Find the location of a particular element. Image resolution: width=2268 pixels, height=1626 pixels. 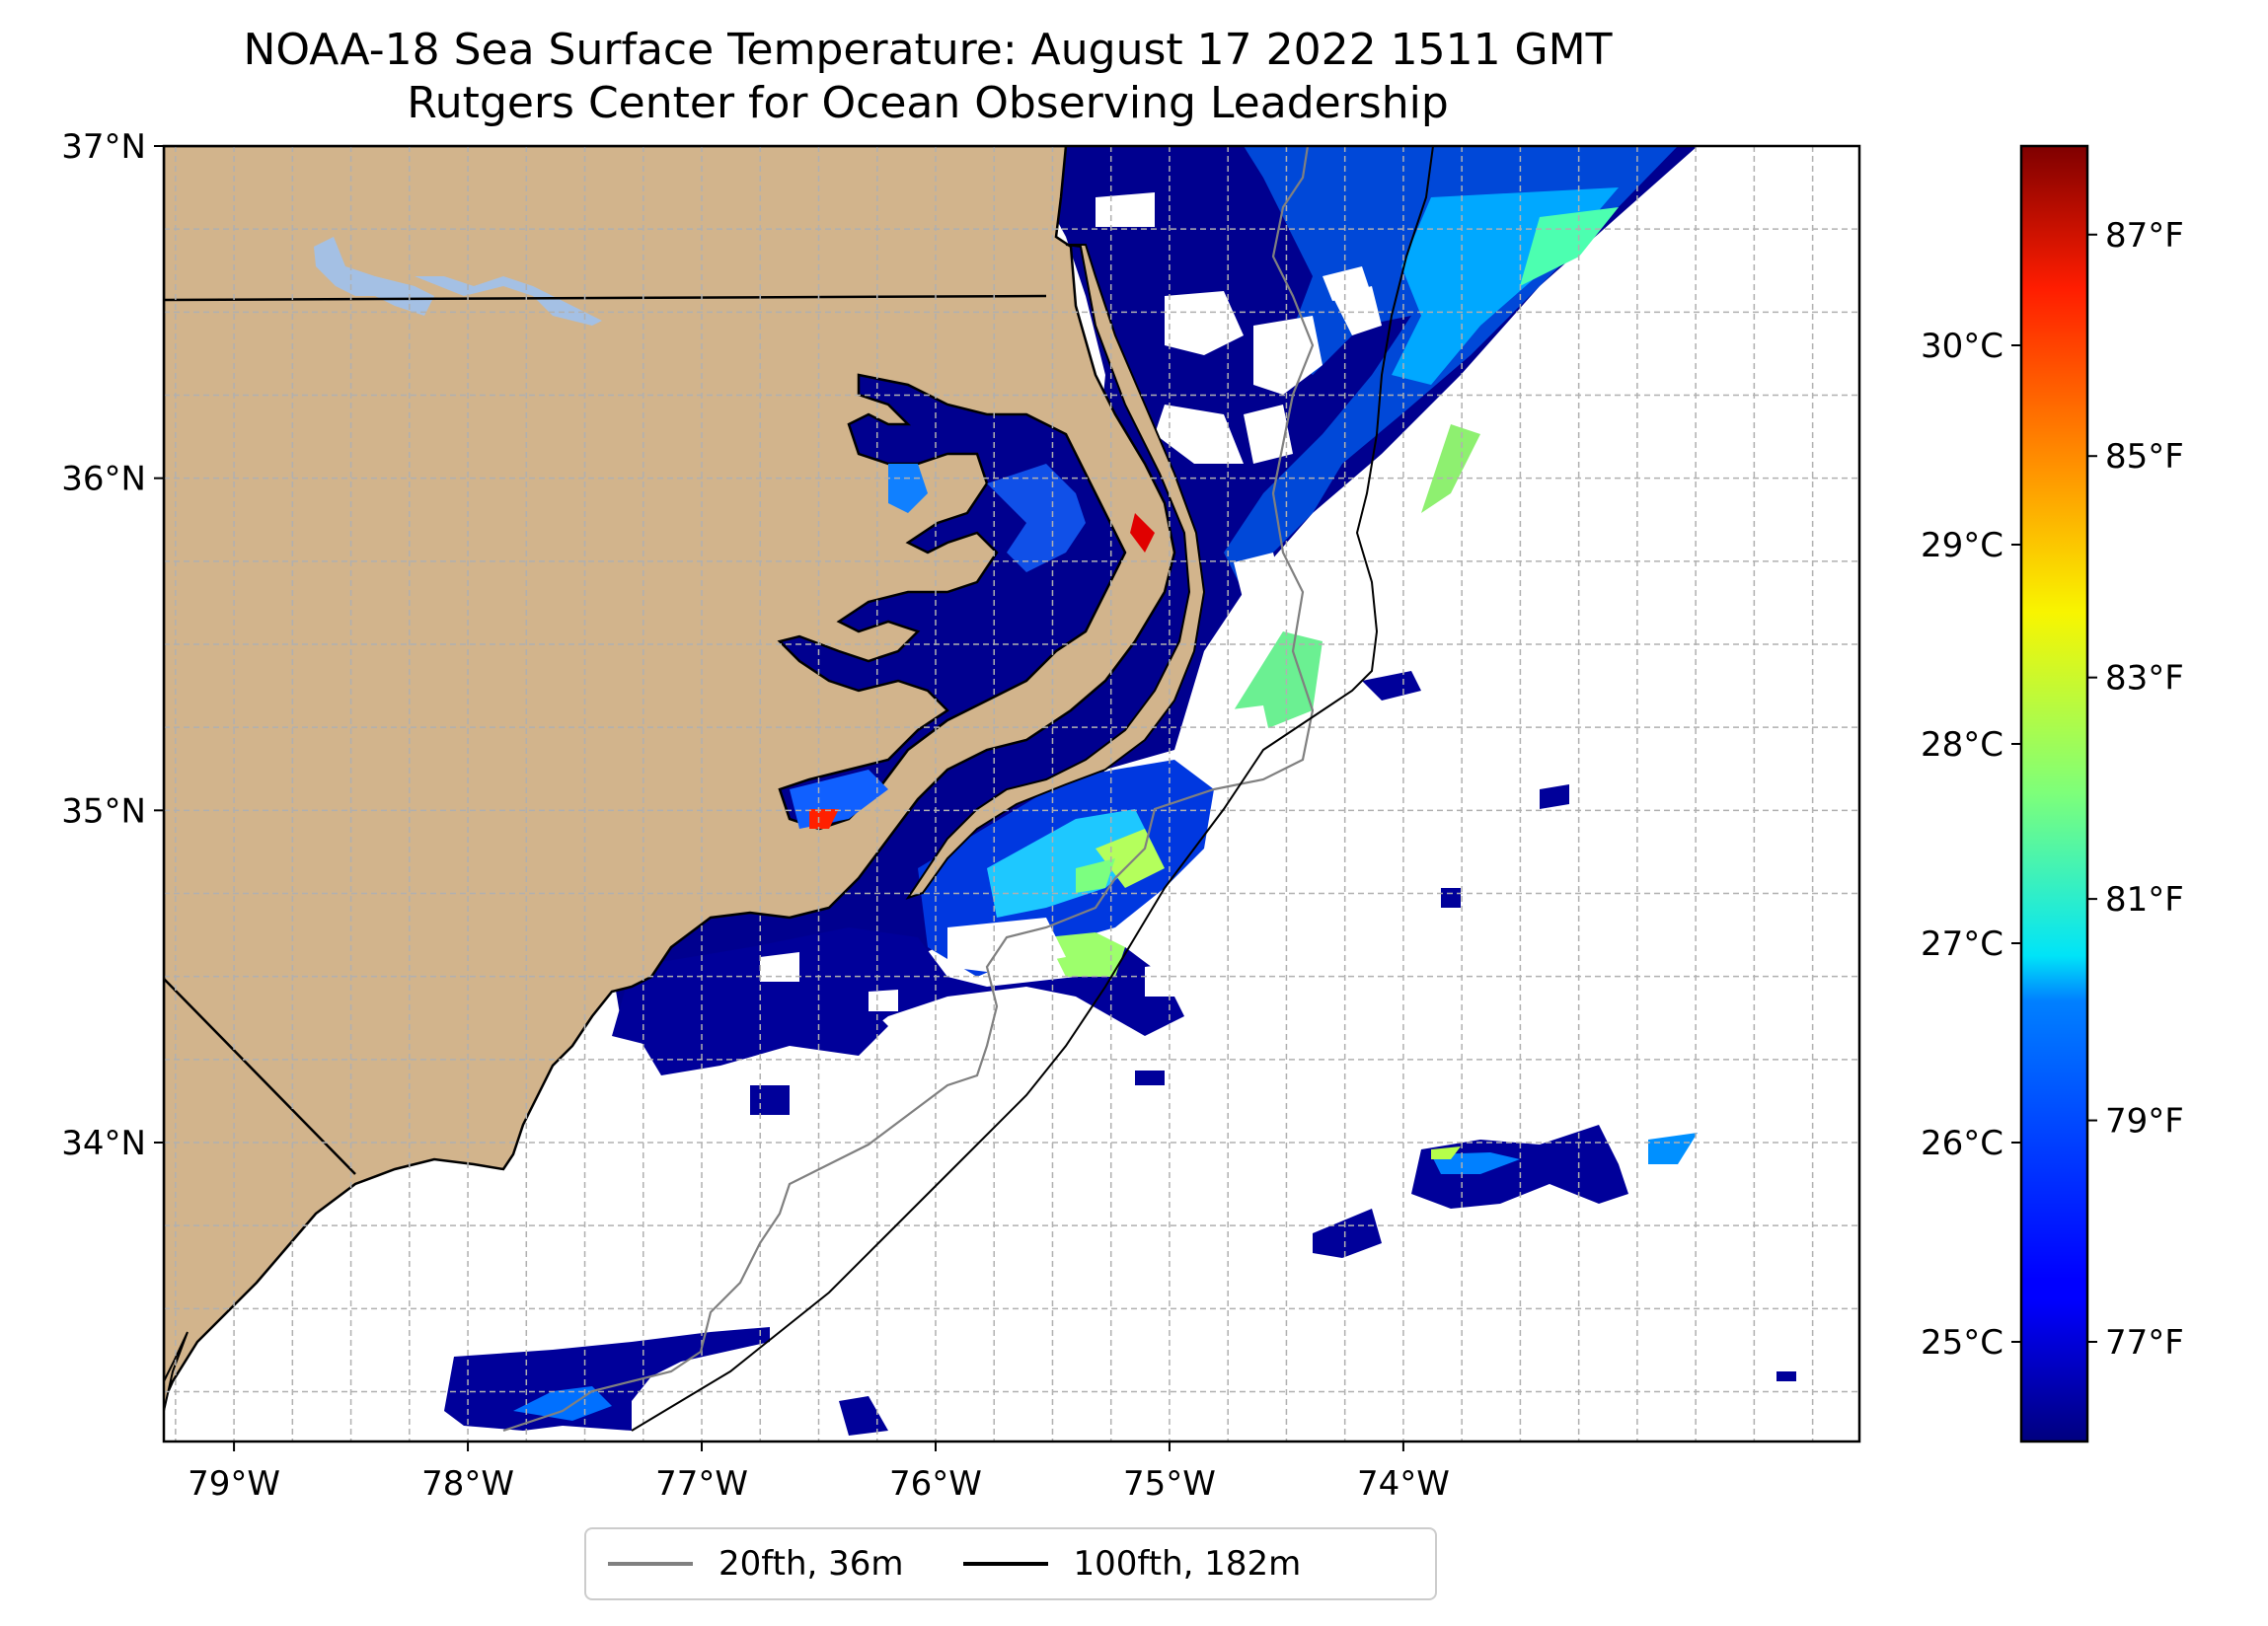

colorbar-fahrenheit-labels: 77°F 79°F 81°F 83°F 85°F 87°F is located at coordinates (2135, 789).